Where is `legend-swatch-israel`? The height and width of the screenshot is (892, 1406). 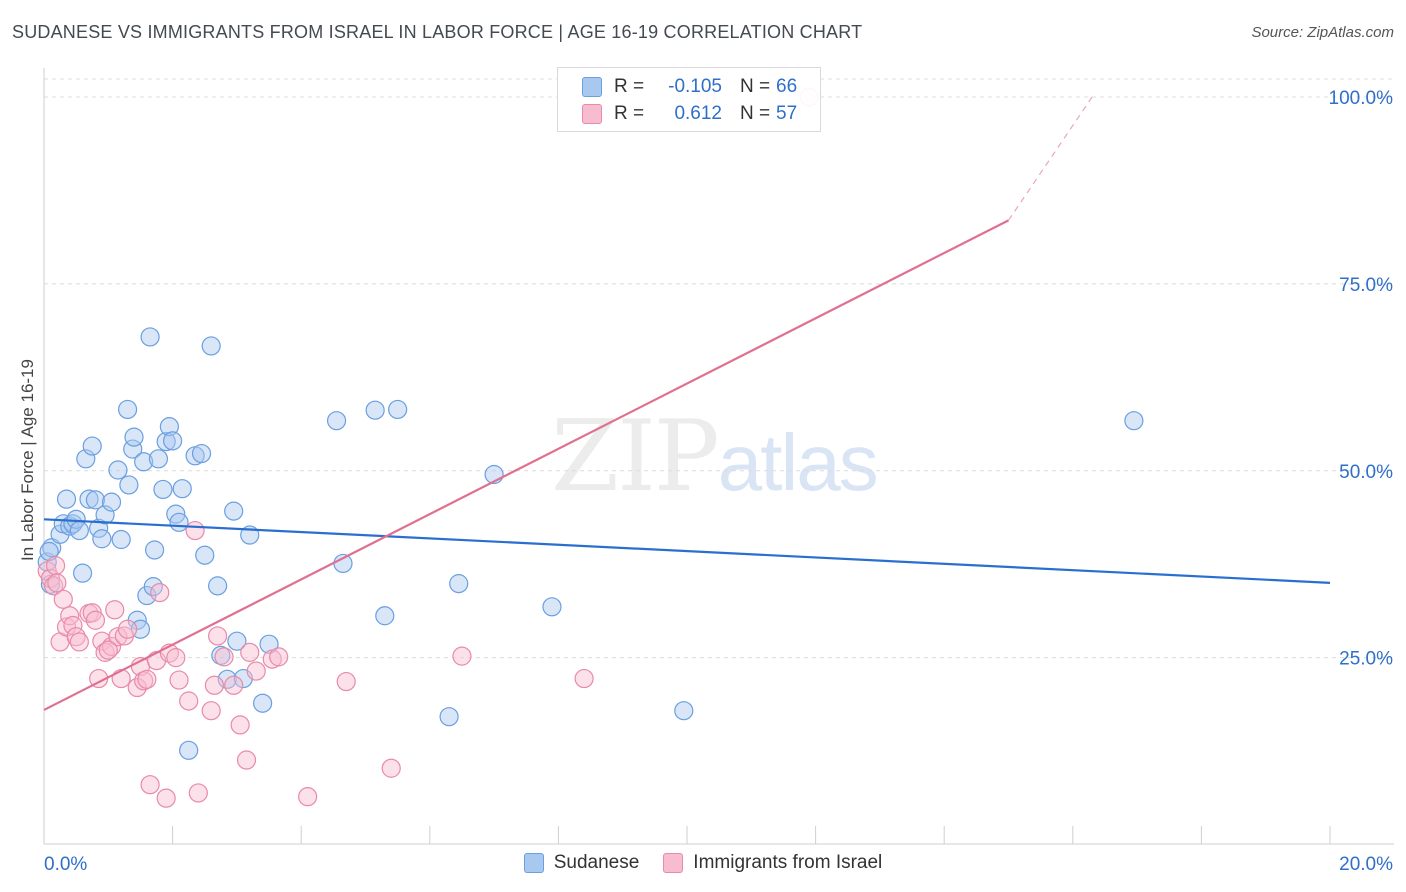
legend-swatch-israel is located at coordinates (592, 114).